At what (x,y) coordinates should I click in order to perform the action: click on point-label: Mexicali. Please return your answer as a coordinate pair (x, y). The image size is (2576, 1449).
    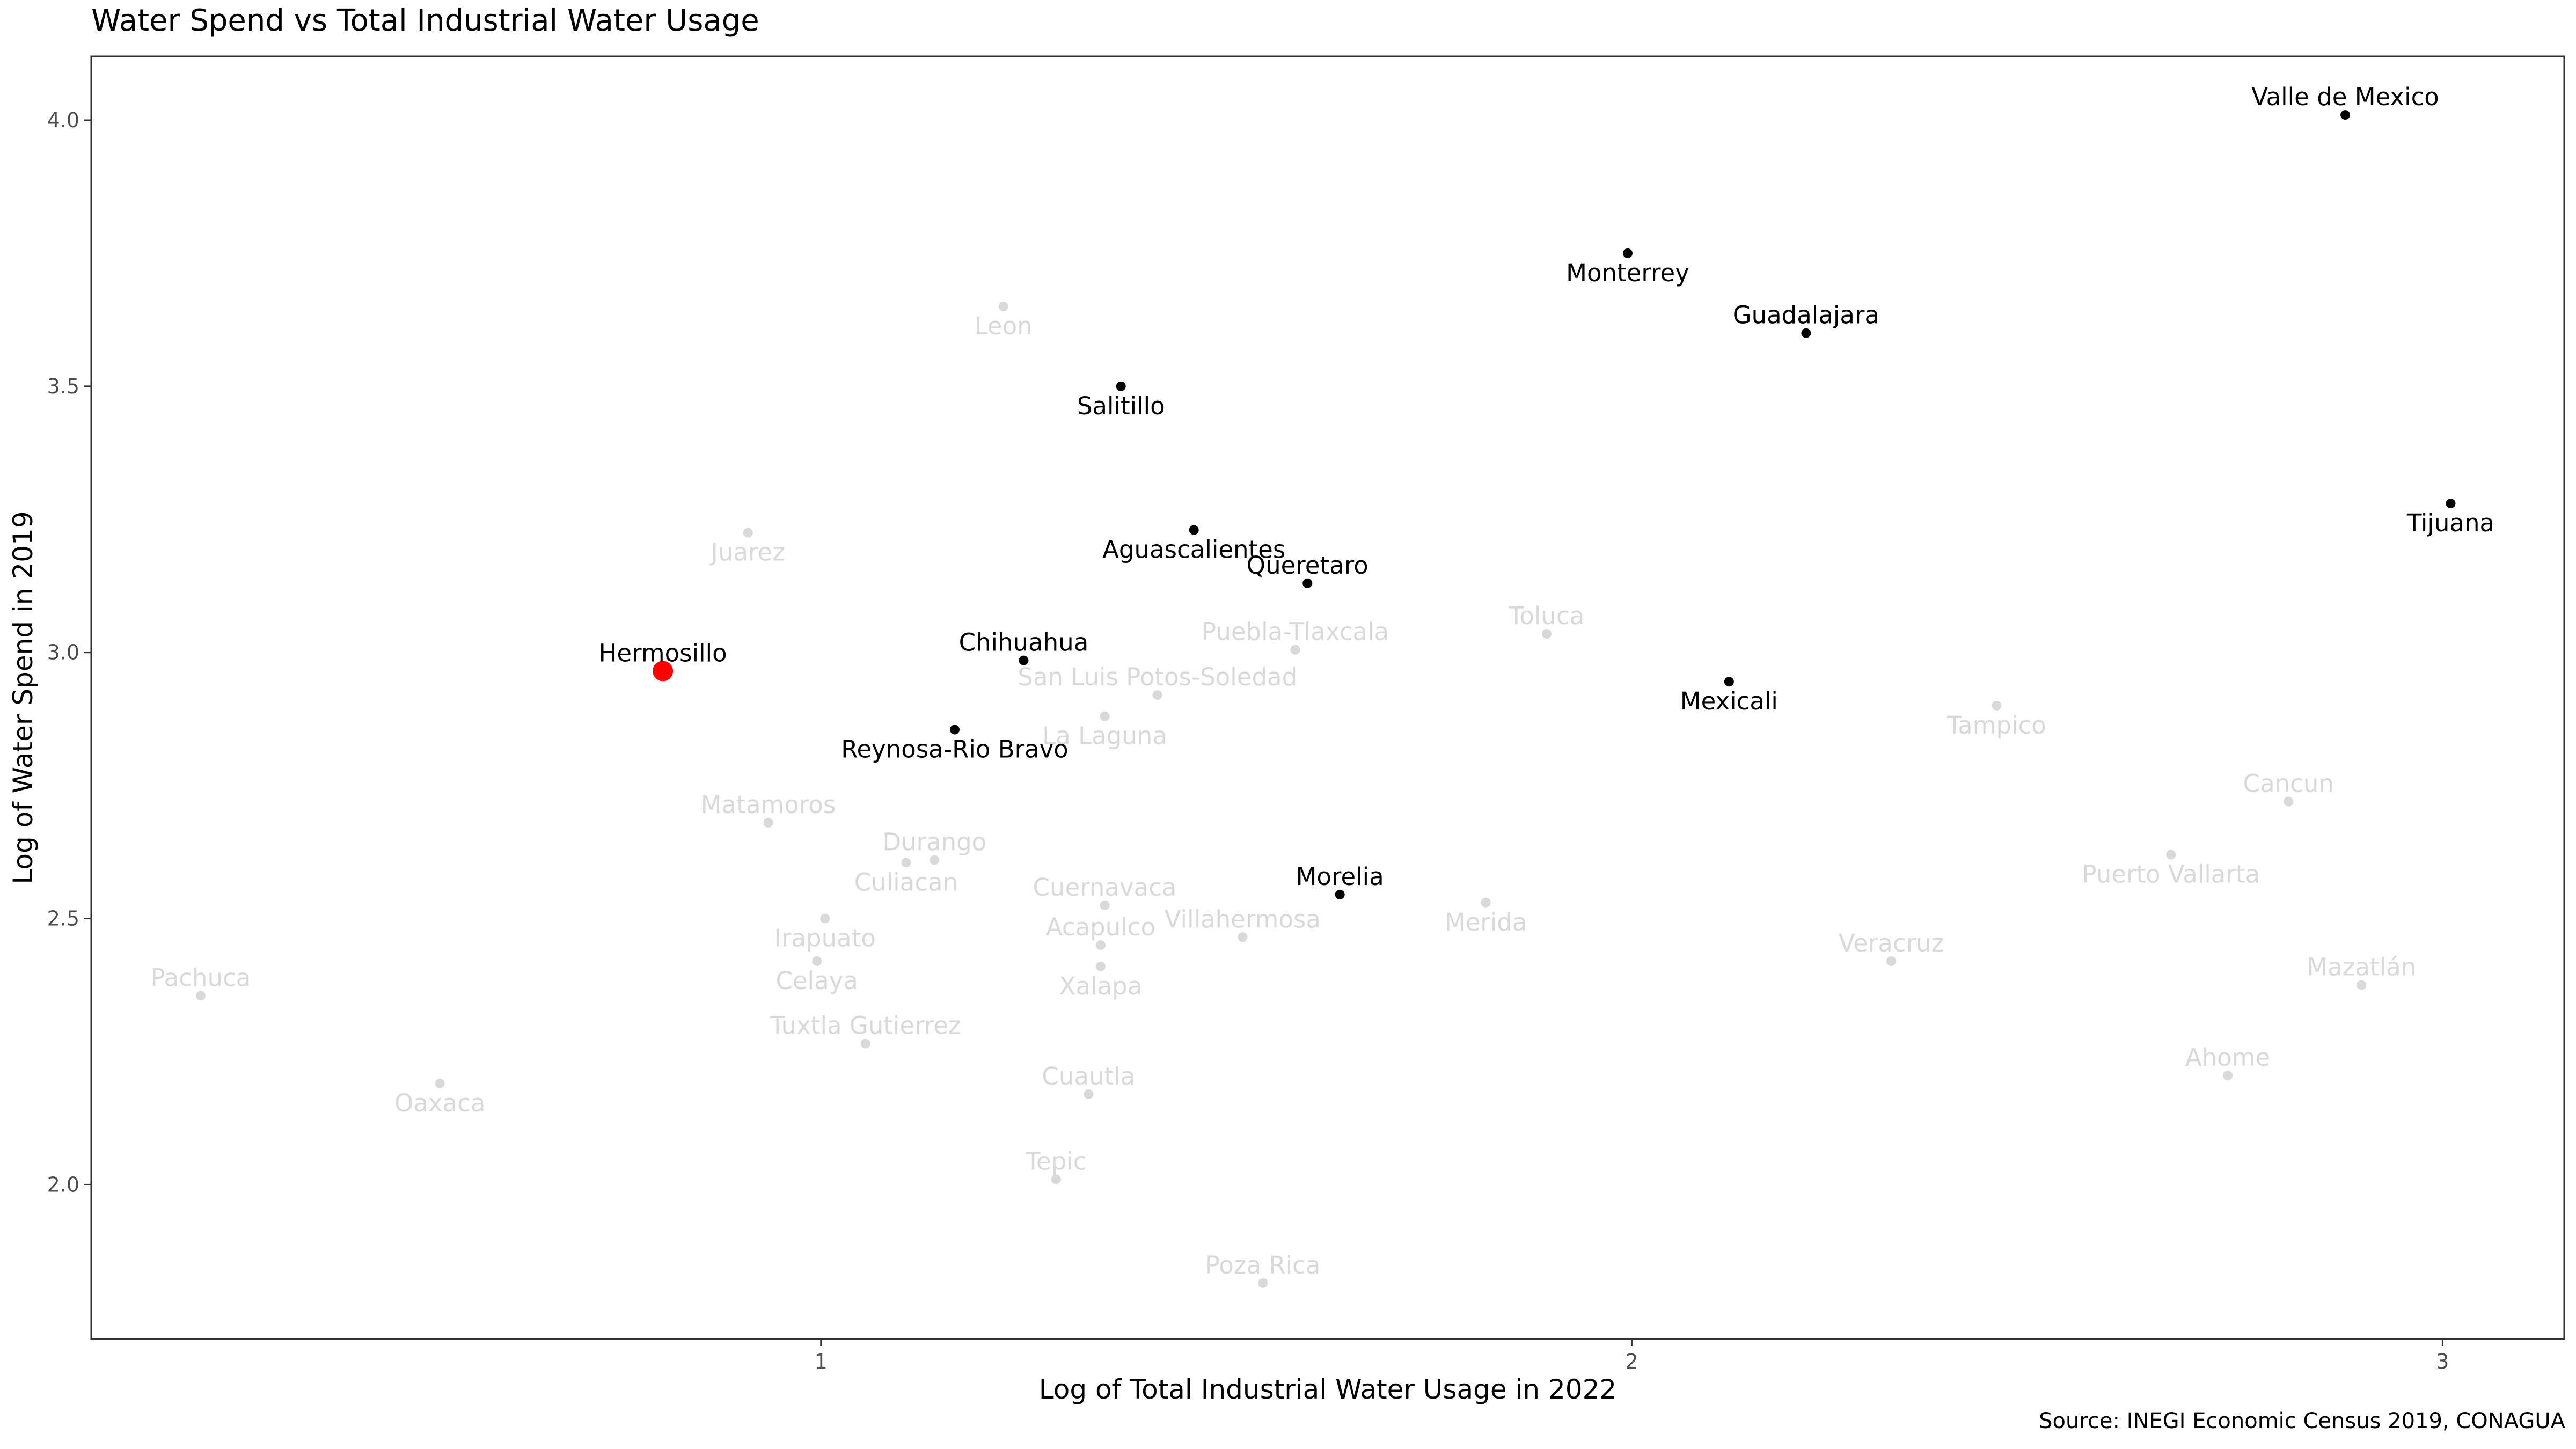
    Looking at the image, I should click on (1729, 701).